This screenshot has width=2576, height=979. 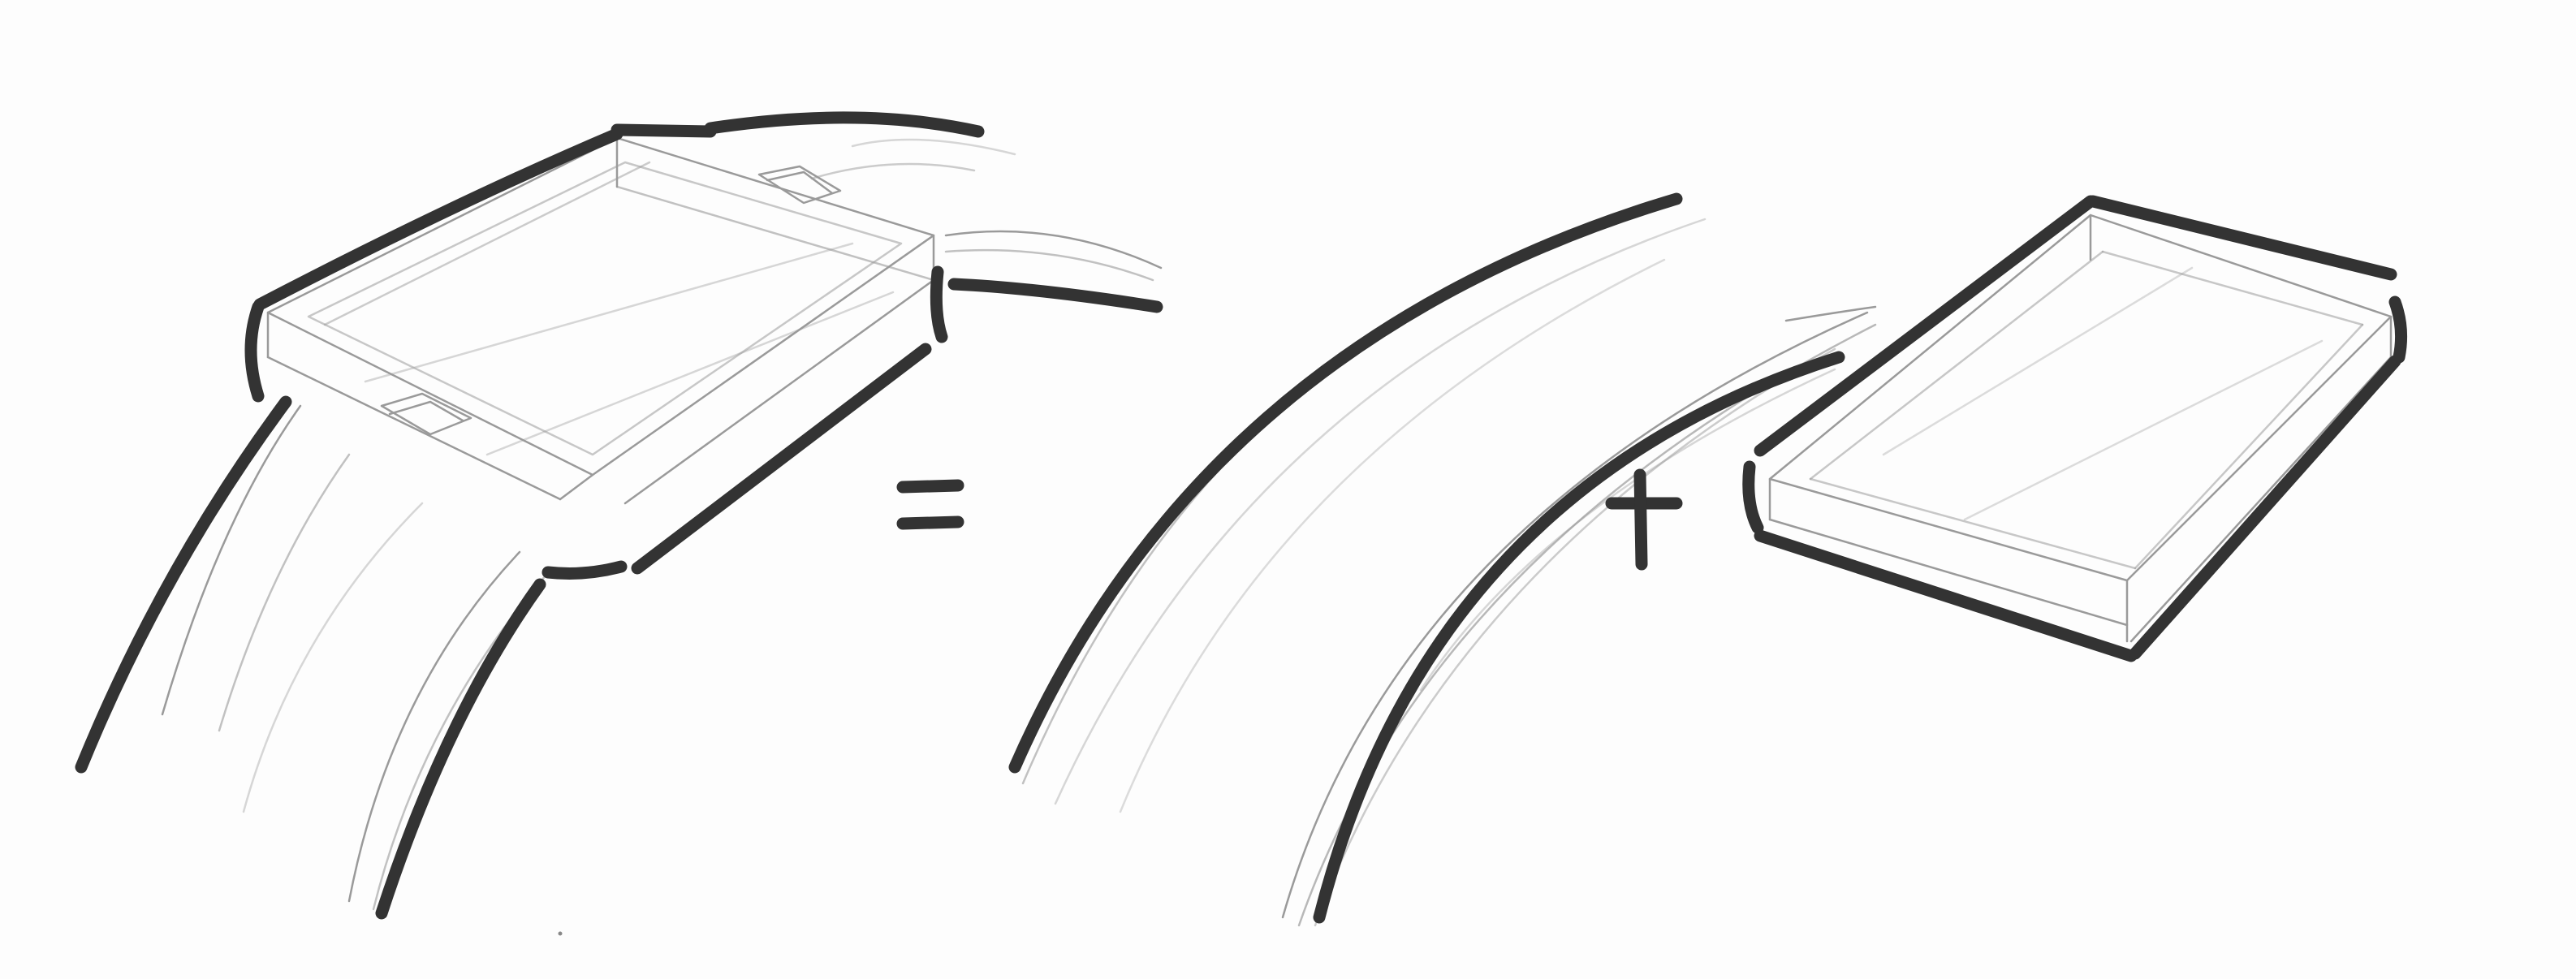 I want to click on stray-dot, so click(x=560, y=933).